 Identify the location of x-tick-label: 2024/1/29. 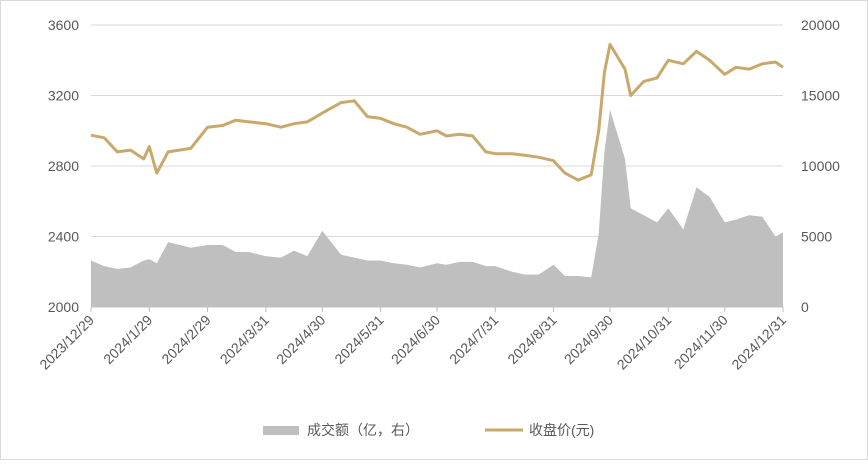
(128, 340).